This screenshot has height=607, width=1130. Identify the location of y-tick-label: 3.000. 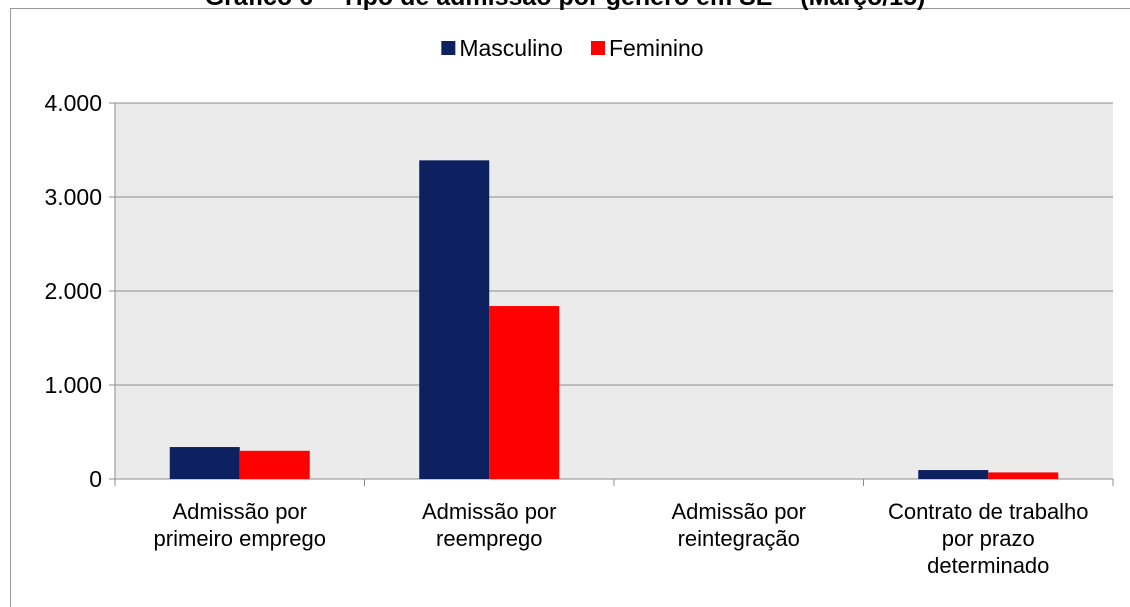
(73, 197).